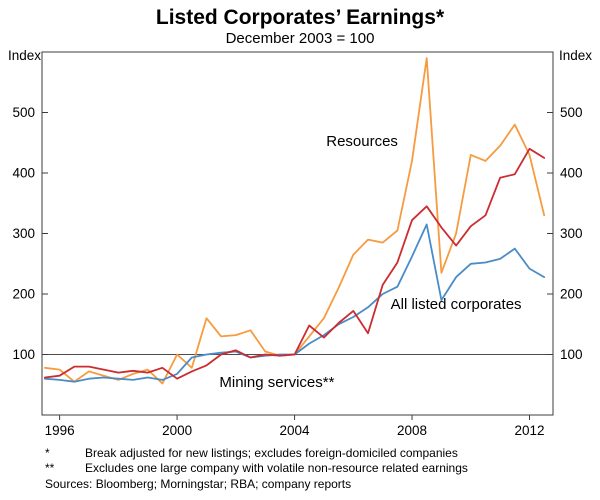 The height and width of the screenshot is (500, 600). I want to click on y-tick-label-left-500: 500, so click(23, 112).